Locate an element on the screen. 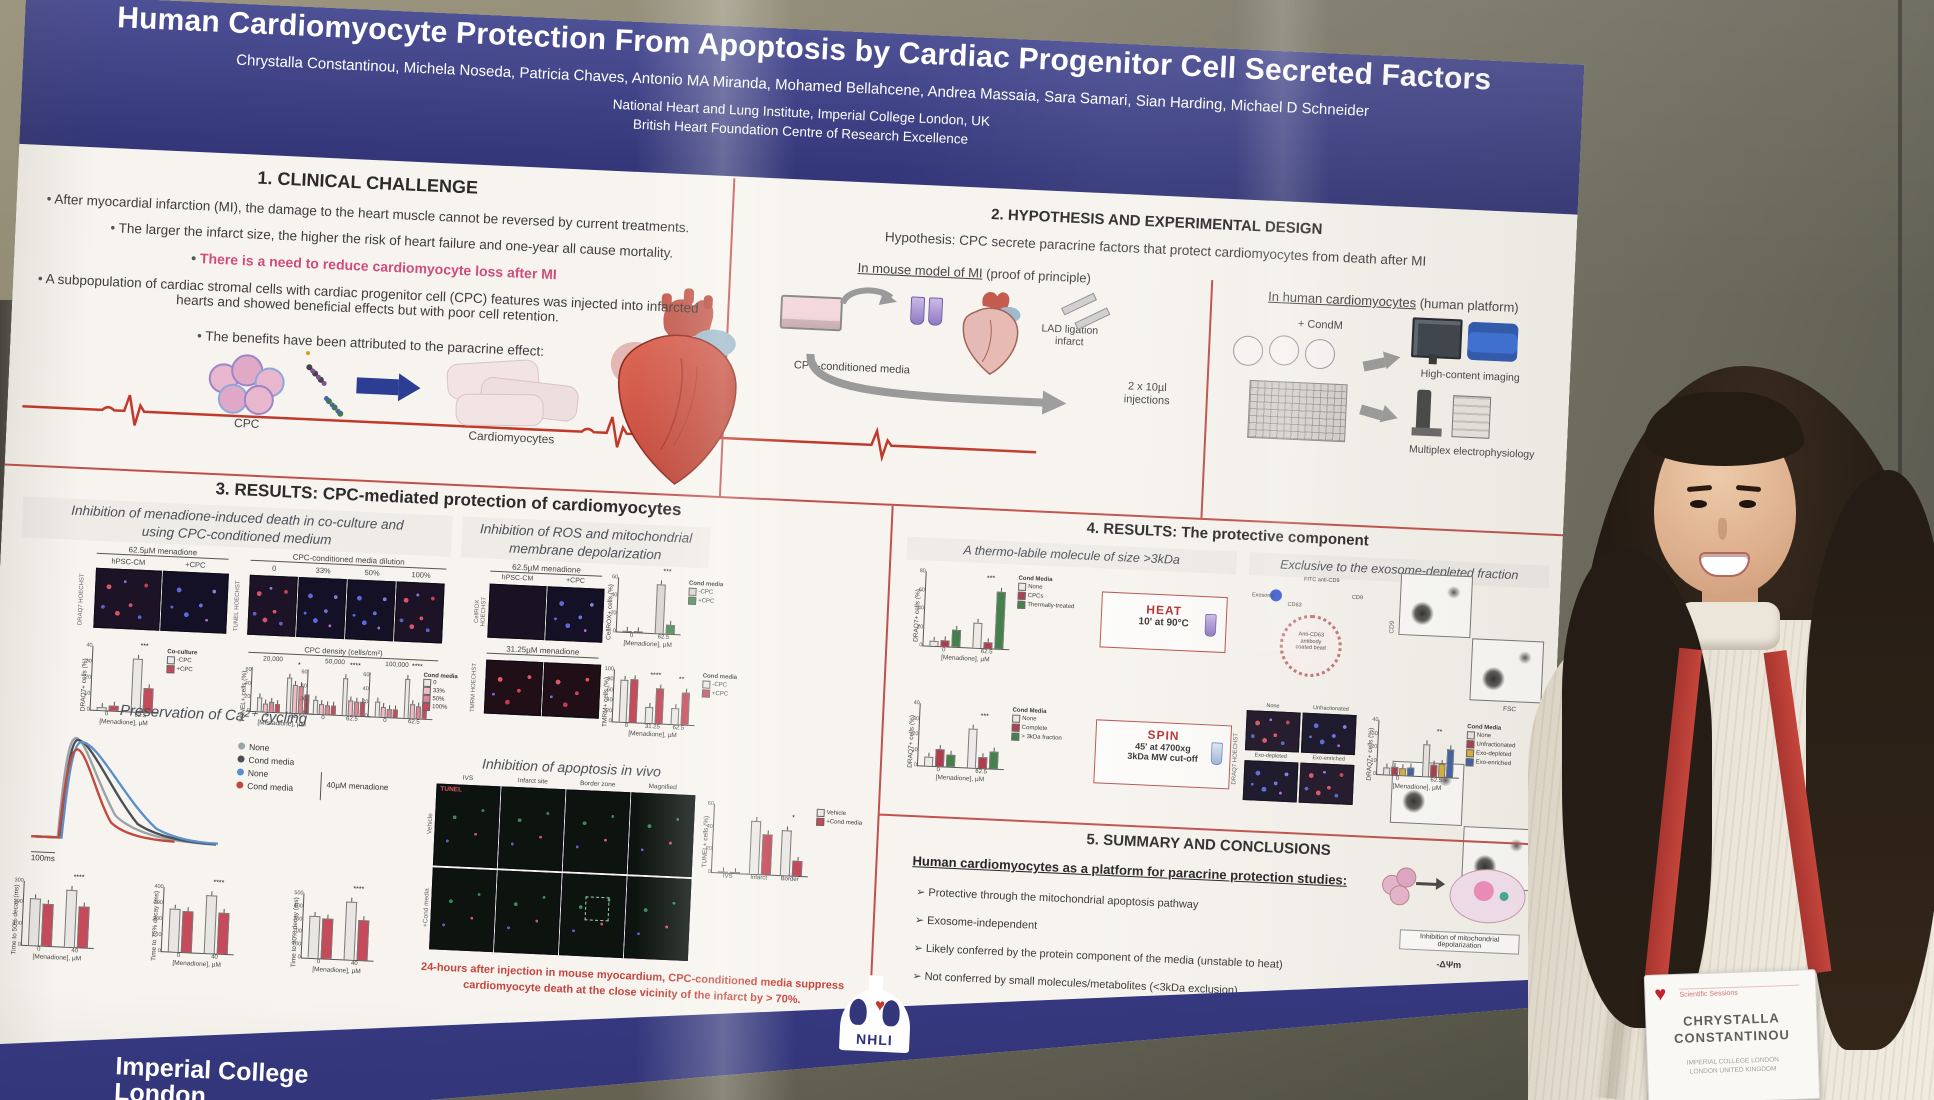  badge-org-2: LONDON UNITED KINGDOM is located at coordinates (1733, 1070).